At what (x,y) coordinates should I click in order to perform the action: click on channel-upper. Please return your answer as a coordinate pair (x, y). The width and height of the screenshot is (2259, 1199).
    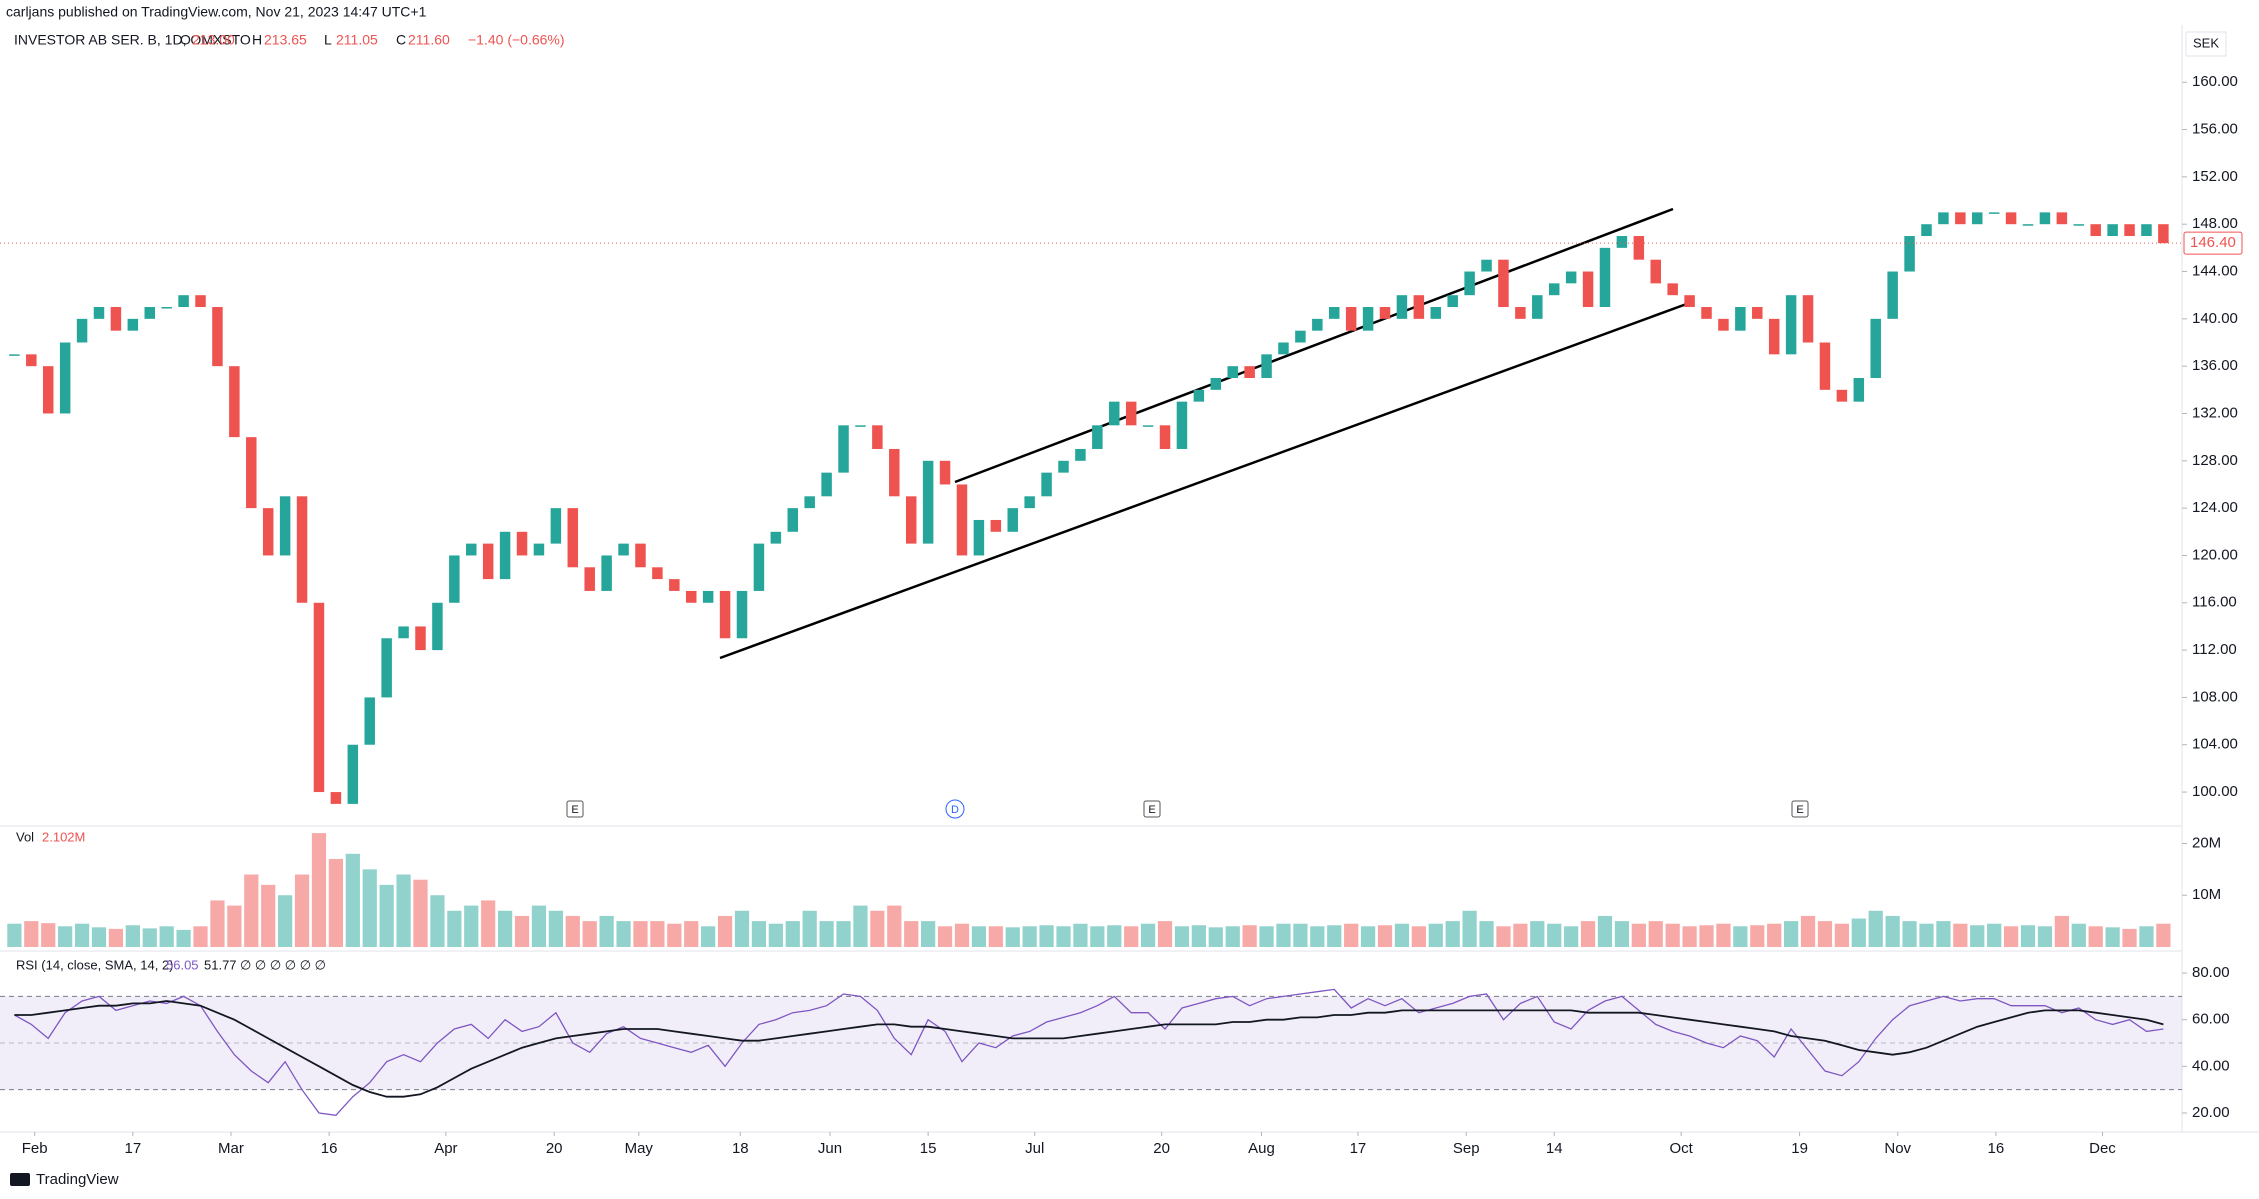
    Looking at the image, I should click on (1314, 345).